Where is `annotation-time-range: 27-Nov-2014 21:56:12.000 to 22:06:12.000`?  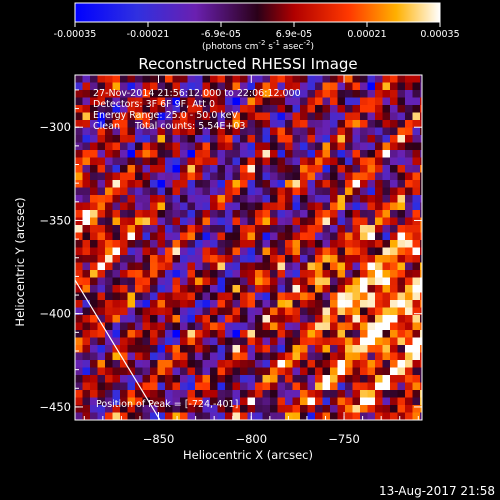
annotation-time-range: 27-Nov-2014 21:56:12.000 to 22:06:12.000 is located at coordinates (197, 93).